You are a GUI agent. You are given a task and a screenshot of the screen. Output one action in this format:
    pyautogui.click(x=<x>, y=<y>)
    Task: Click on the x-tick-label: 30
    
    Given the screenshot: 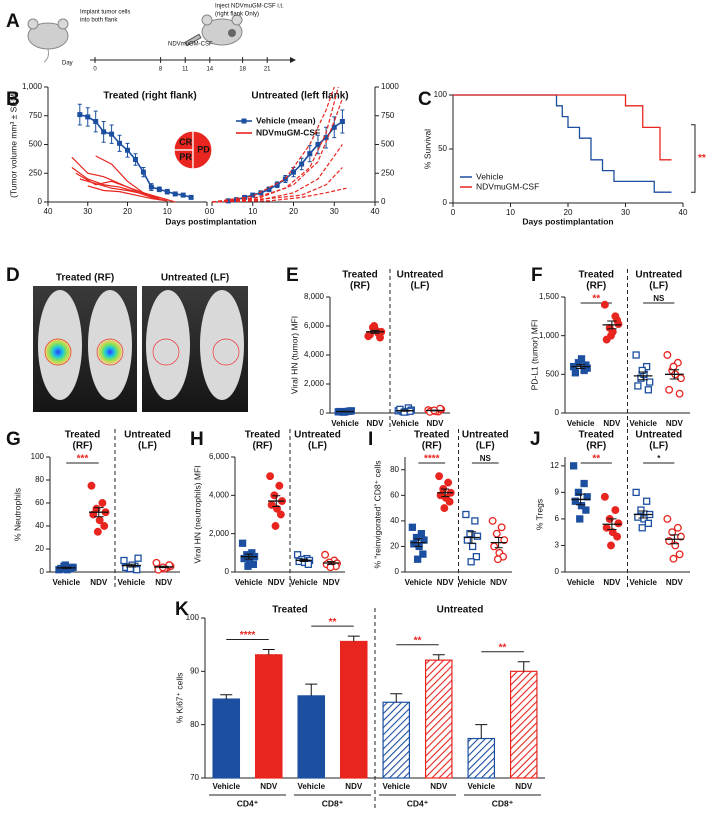 What is the action you would take?
    pyautogui.click(x=625, y=212)
    